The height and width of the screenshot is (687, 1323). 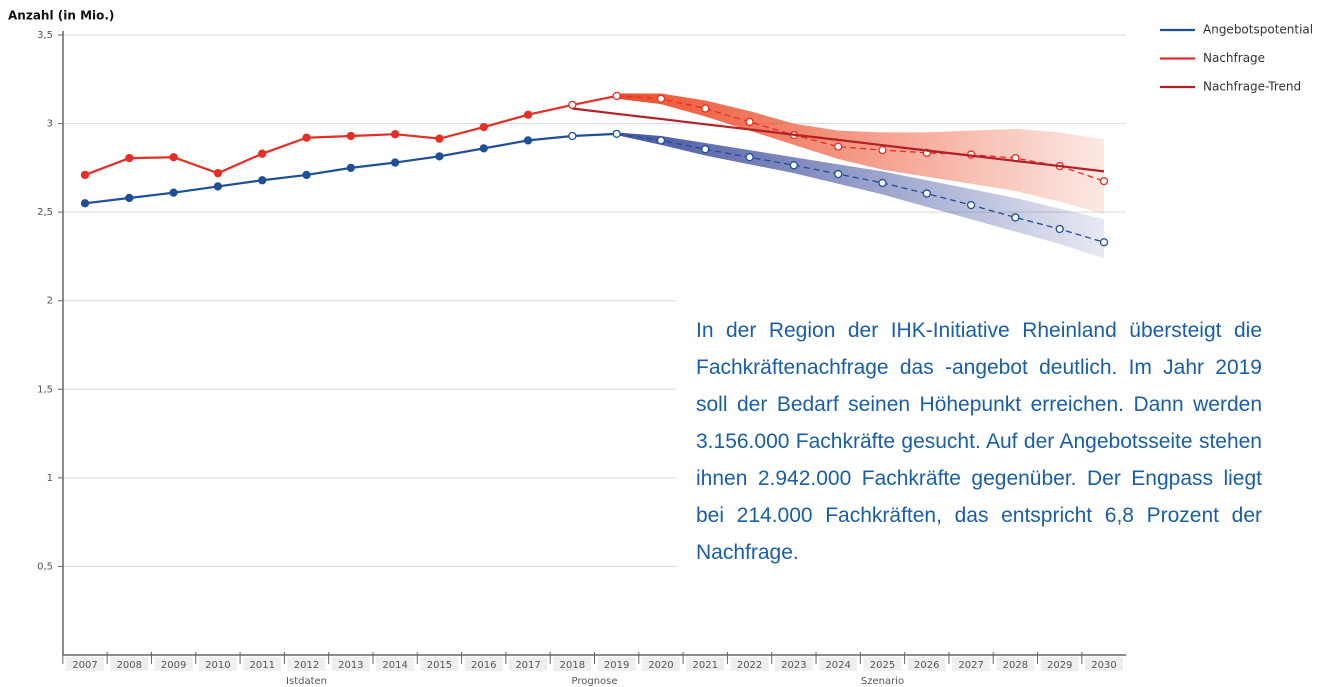 What do you see at coordinates (50, 124) in the screenshot?
I see `y-tick-label: 3` at bounding box center [50, 124].